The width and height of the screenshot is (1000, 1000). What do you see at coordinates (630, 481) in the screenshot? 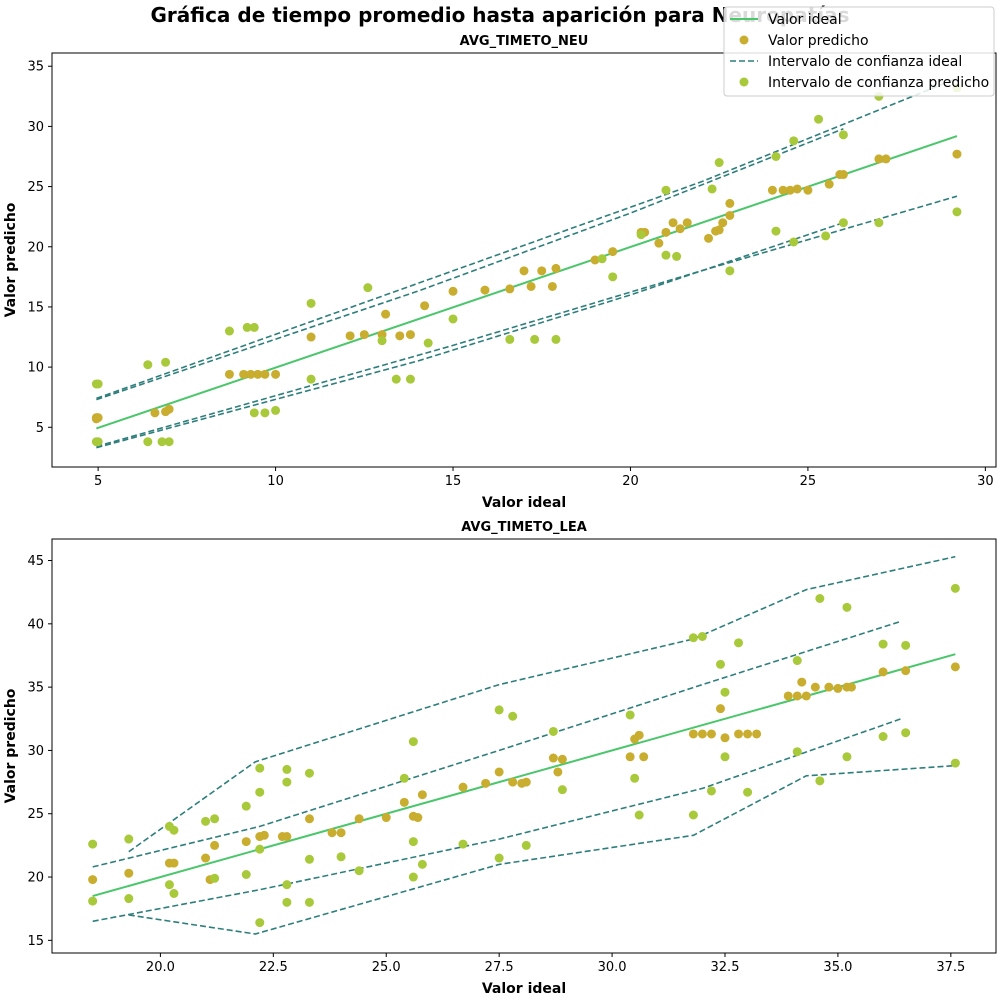
I see `x-tick-label: 20` at bounding box center [630, 481].